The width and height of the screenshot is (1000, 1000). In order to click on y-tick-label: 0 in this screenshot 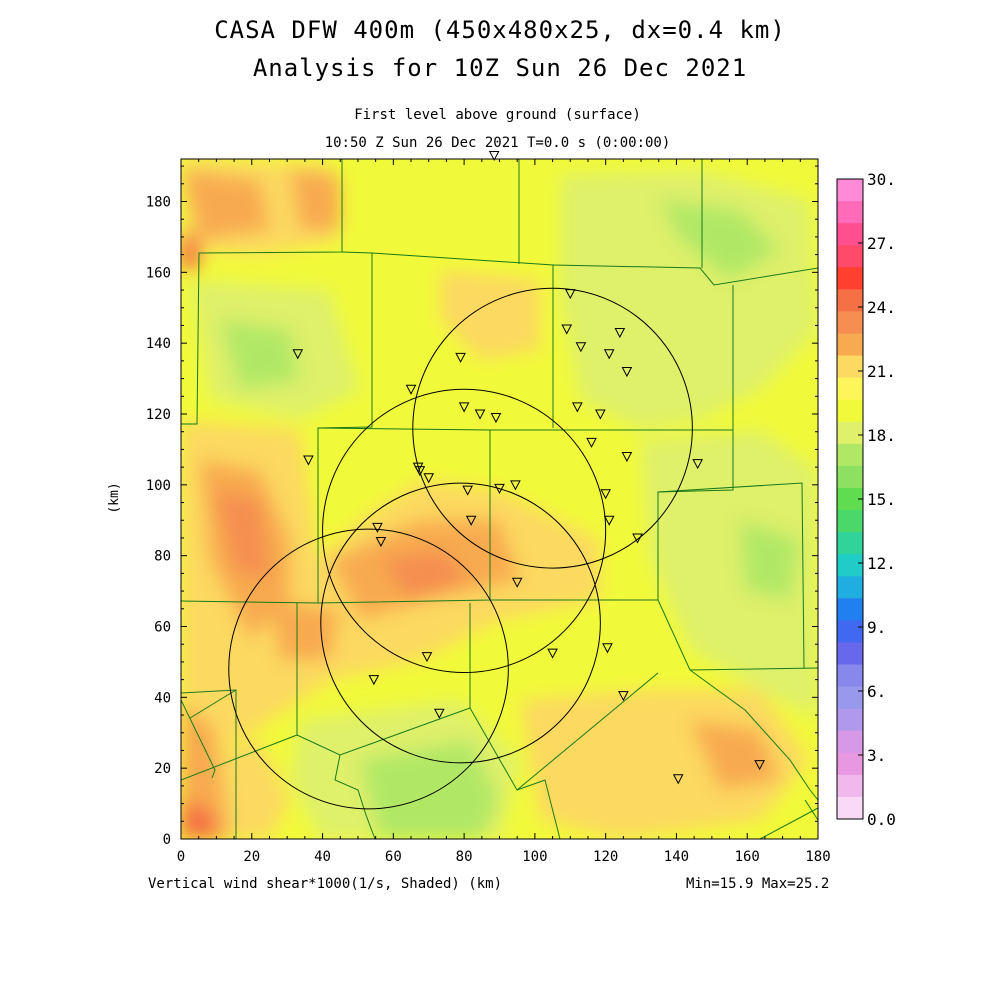, I will do `click(167, 840)`.